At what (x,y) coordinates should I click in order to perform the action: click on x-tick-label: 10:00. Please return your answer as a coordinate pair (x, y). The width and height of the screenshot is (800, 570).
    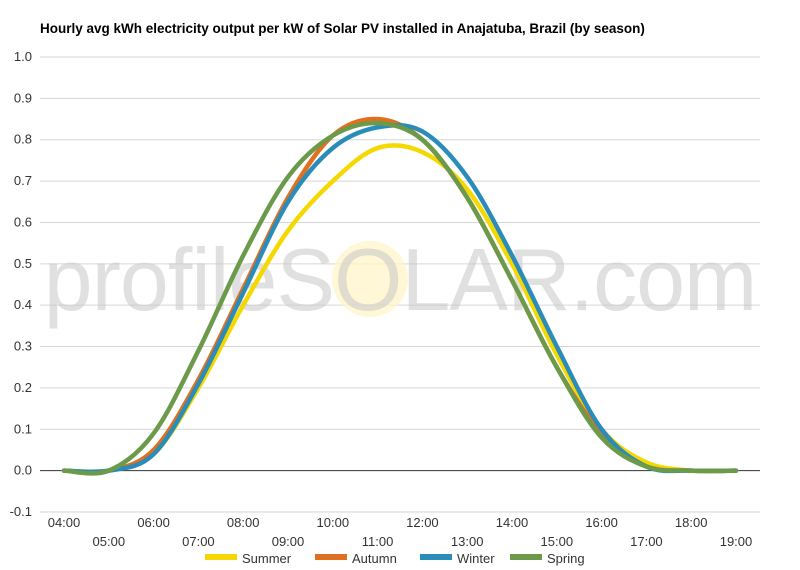
    Looking at the image, I should click on (333, 522).